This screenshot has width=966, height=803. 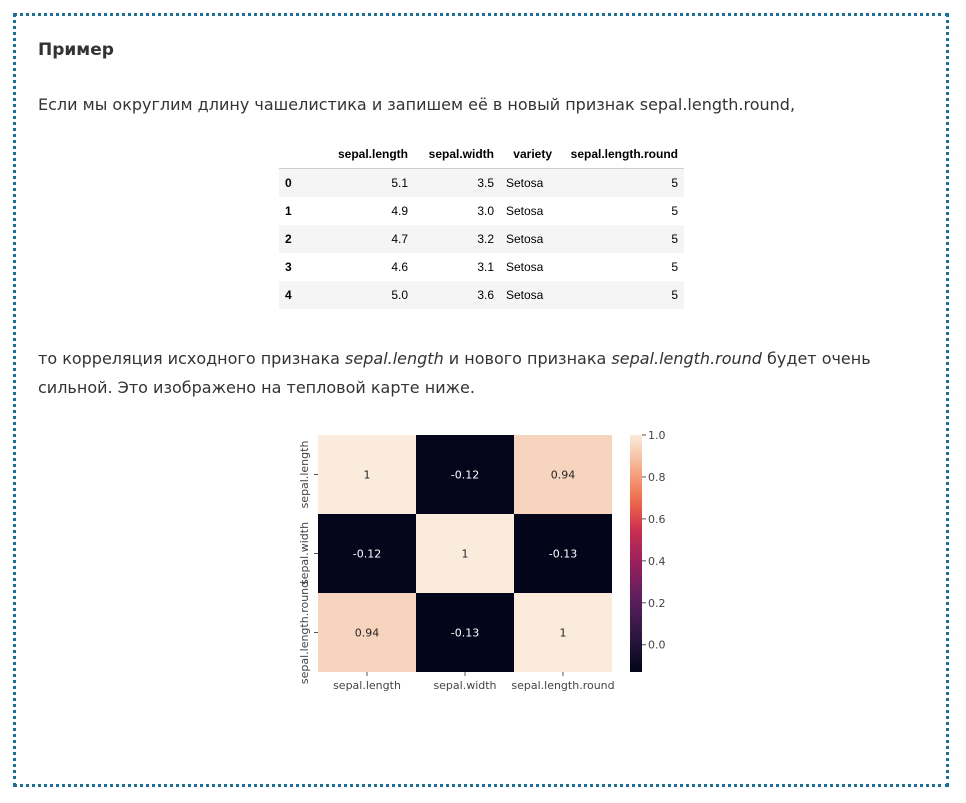 I want to click on cell-sepal-width: 3.2, so click(x=485, y=239).